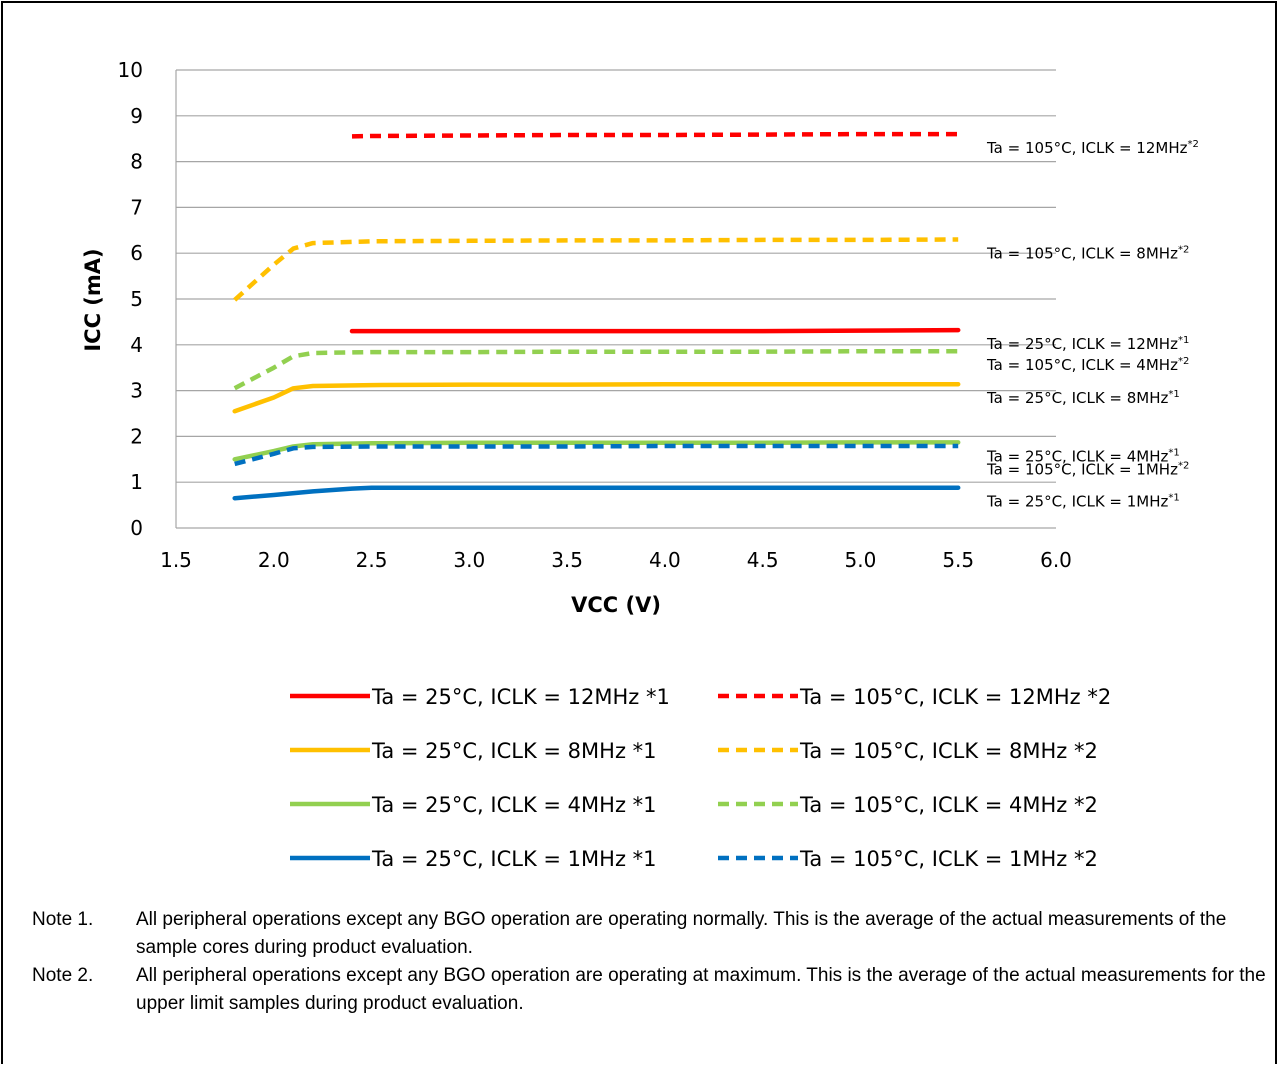 The height and width of the screenshot is (1066, 1280). Describe the element at coordinates (520, 697) in the screenshot. I see `legend-label: Ta = 25°C, ICLK = 12MHz *1` at that location.